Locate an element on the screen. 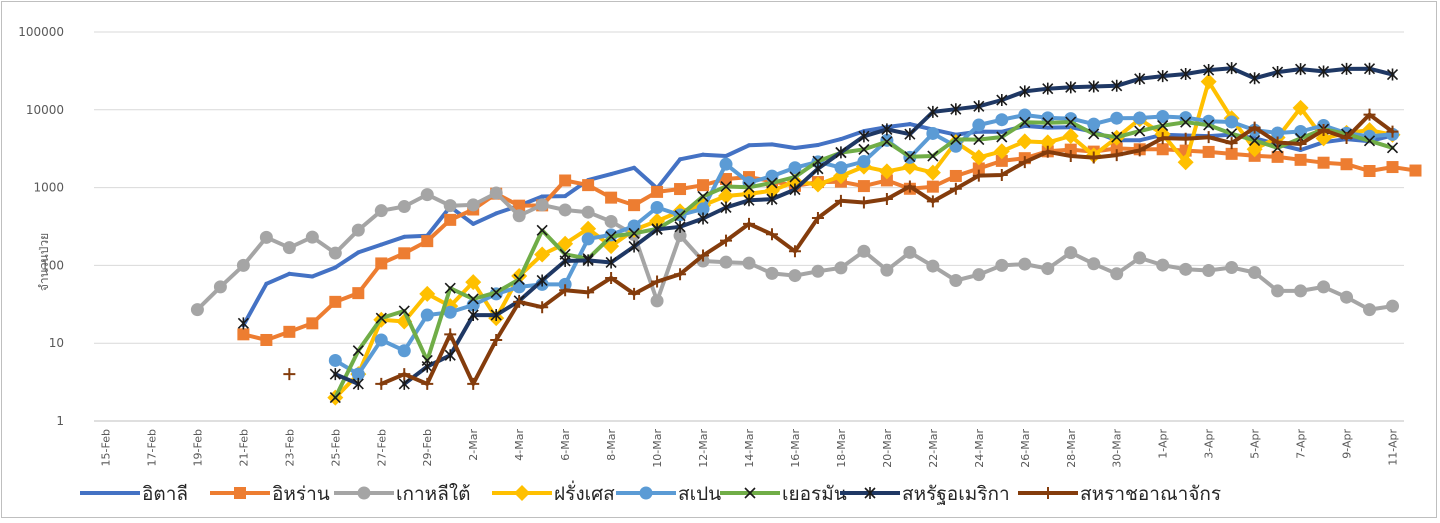 This screenshot has width=1440, height=523. x-tick-label: 11-Apr is located at coordinates (1393, 447).